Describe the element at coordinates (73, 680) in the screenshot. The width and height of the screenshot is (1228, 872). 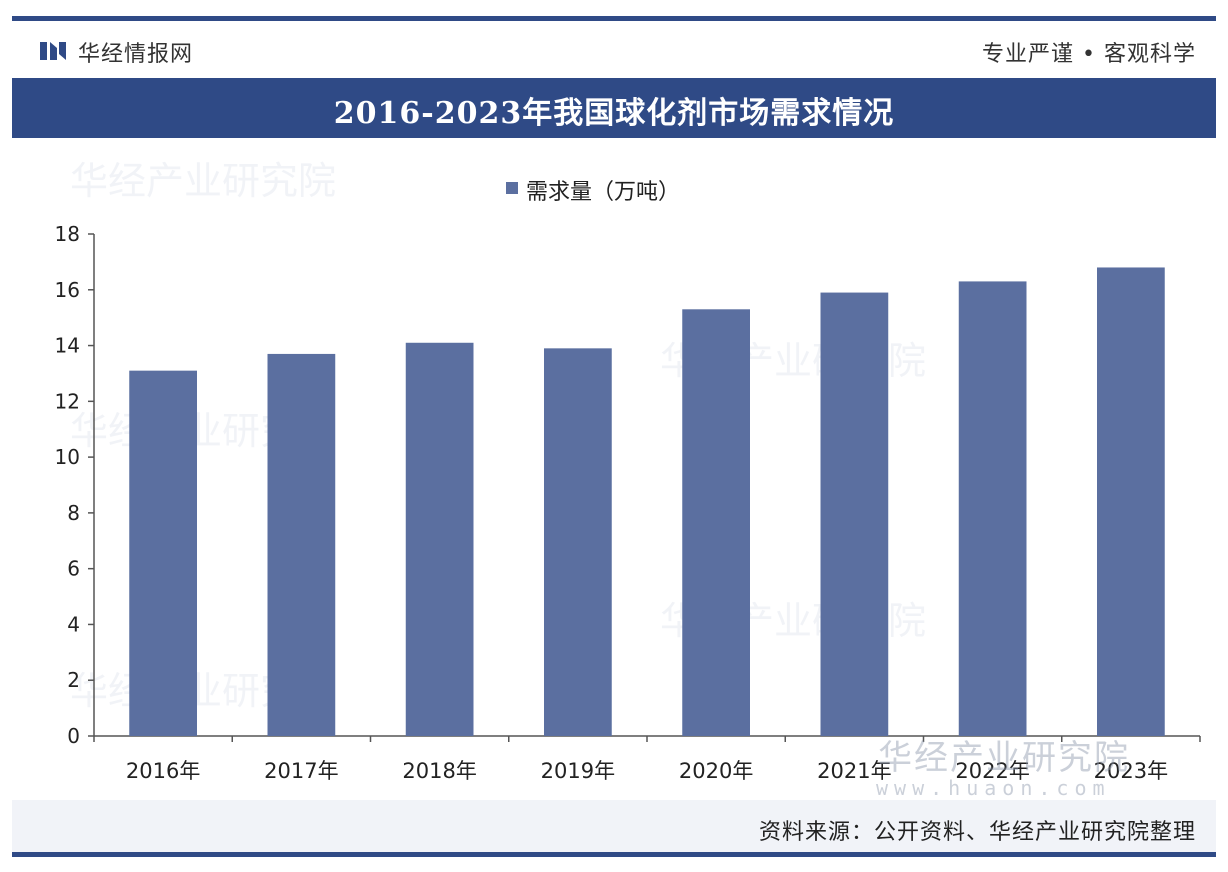
I see `y-tick-label: 2` at that location.